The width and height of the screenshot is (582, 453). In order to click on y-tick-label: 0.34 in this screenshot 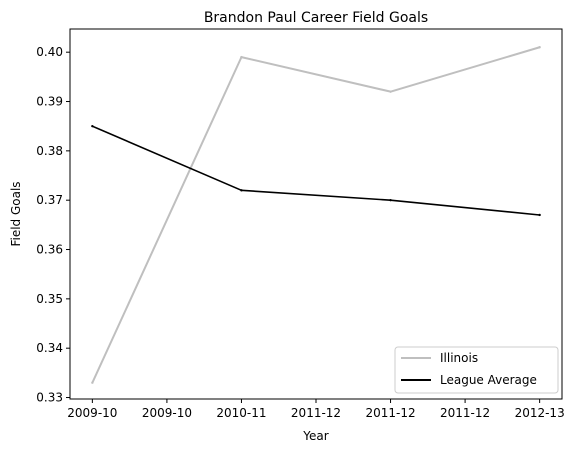, I will do `click(49, 348)`.